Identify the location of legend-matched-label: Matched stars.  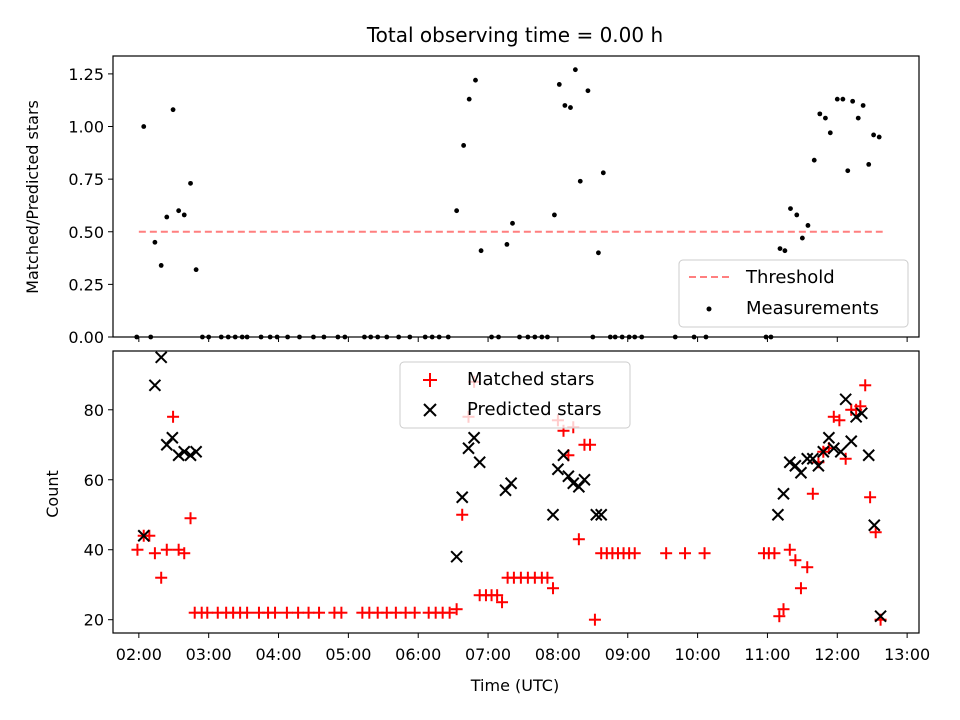
(530, 379).